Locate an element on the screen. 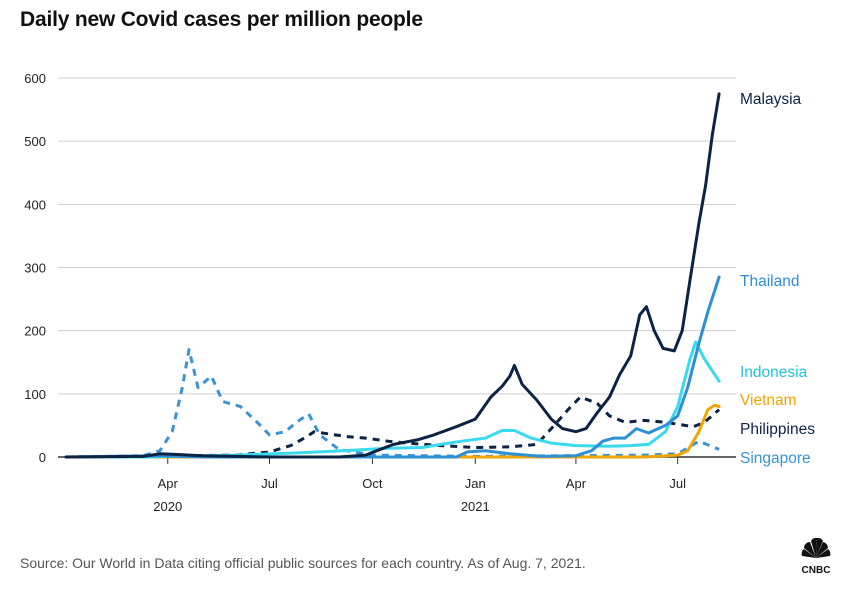 The height and width of the screenshot is (592, 848). series-label-thailand: Thailand is located at coordinates (769, 281).